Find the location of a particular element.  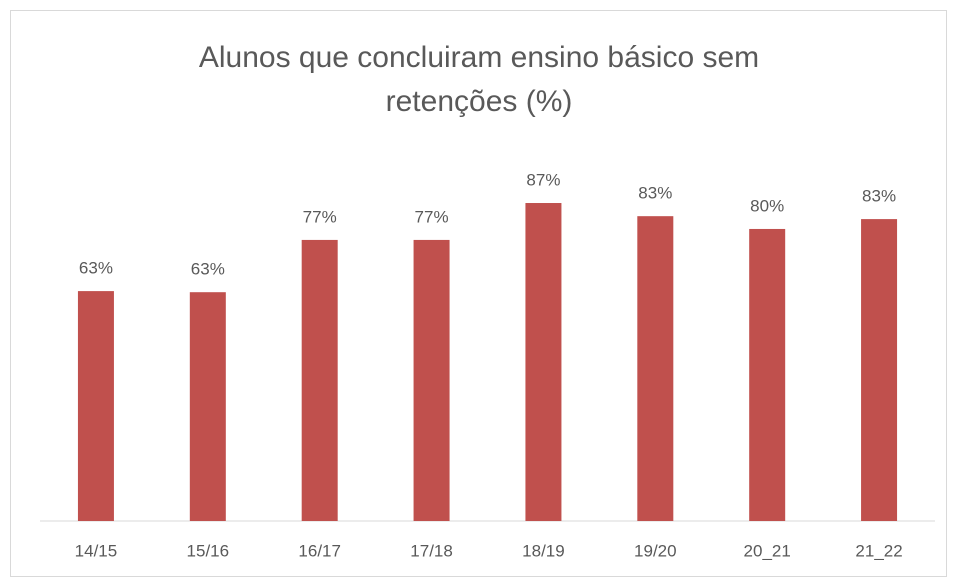

value-label: 87% is located at coordinates (543, 179).